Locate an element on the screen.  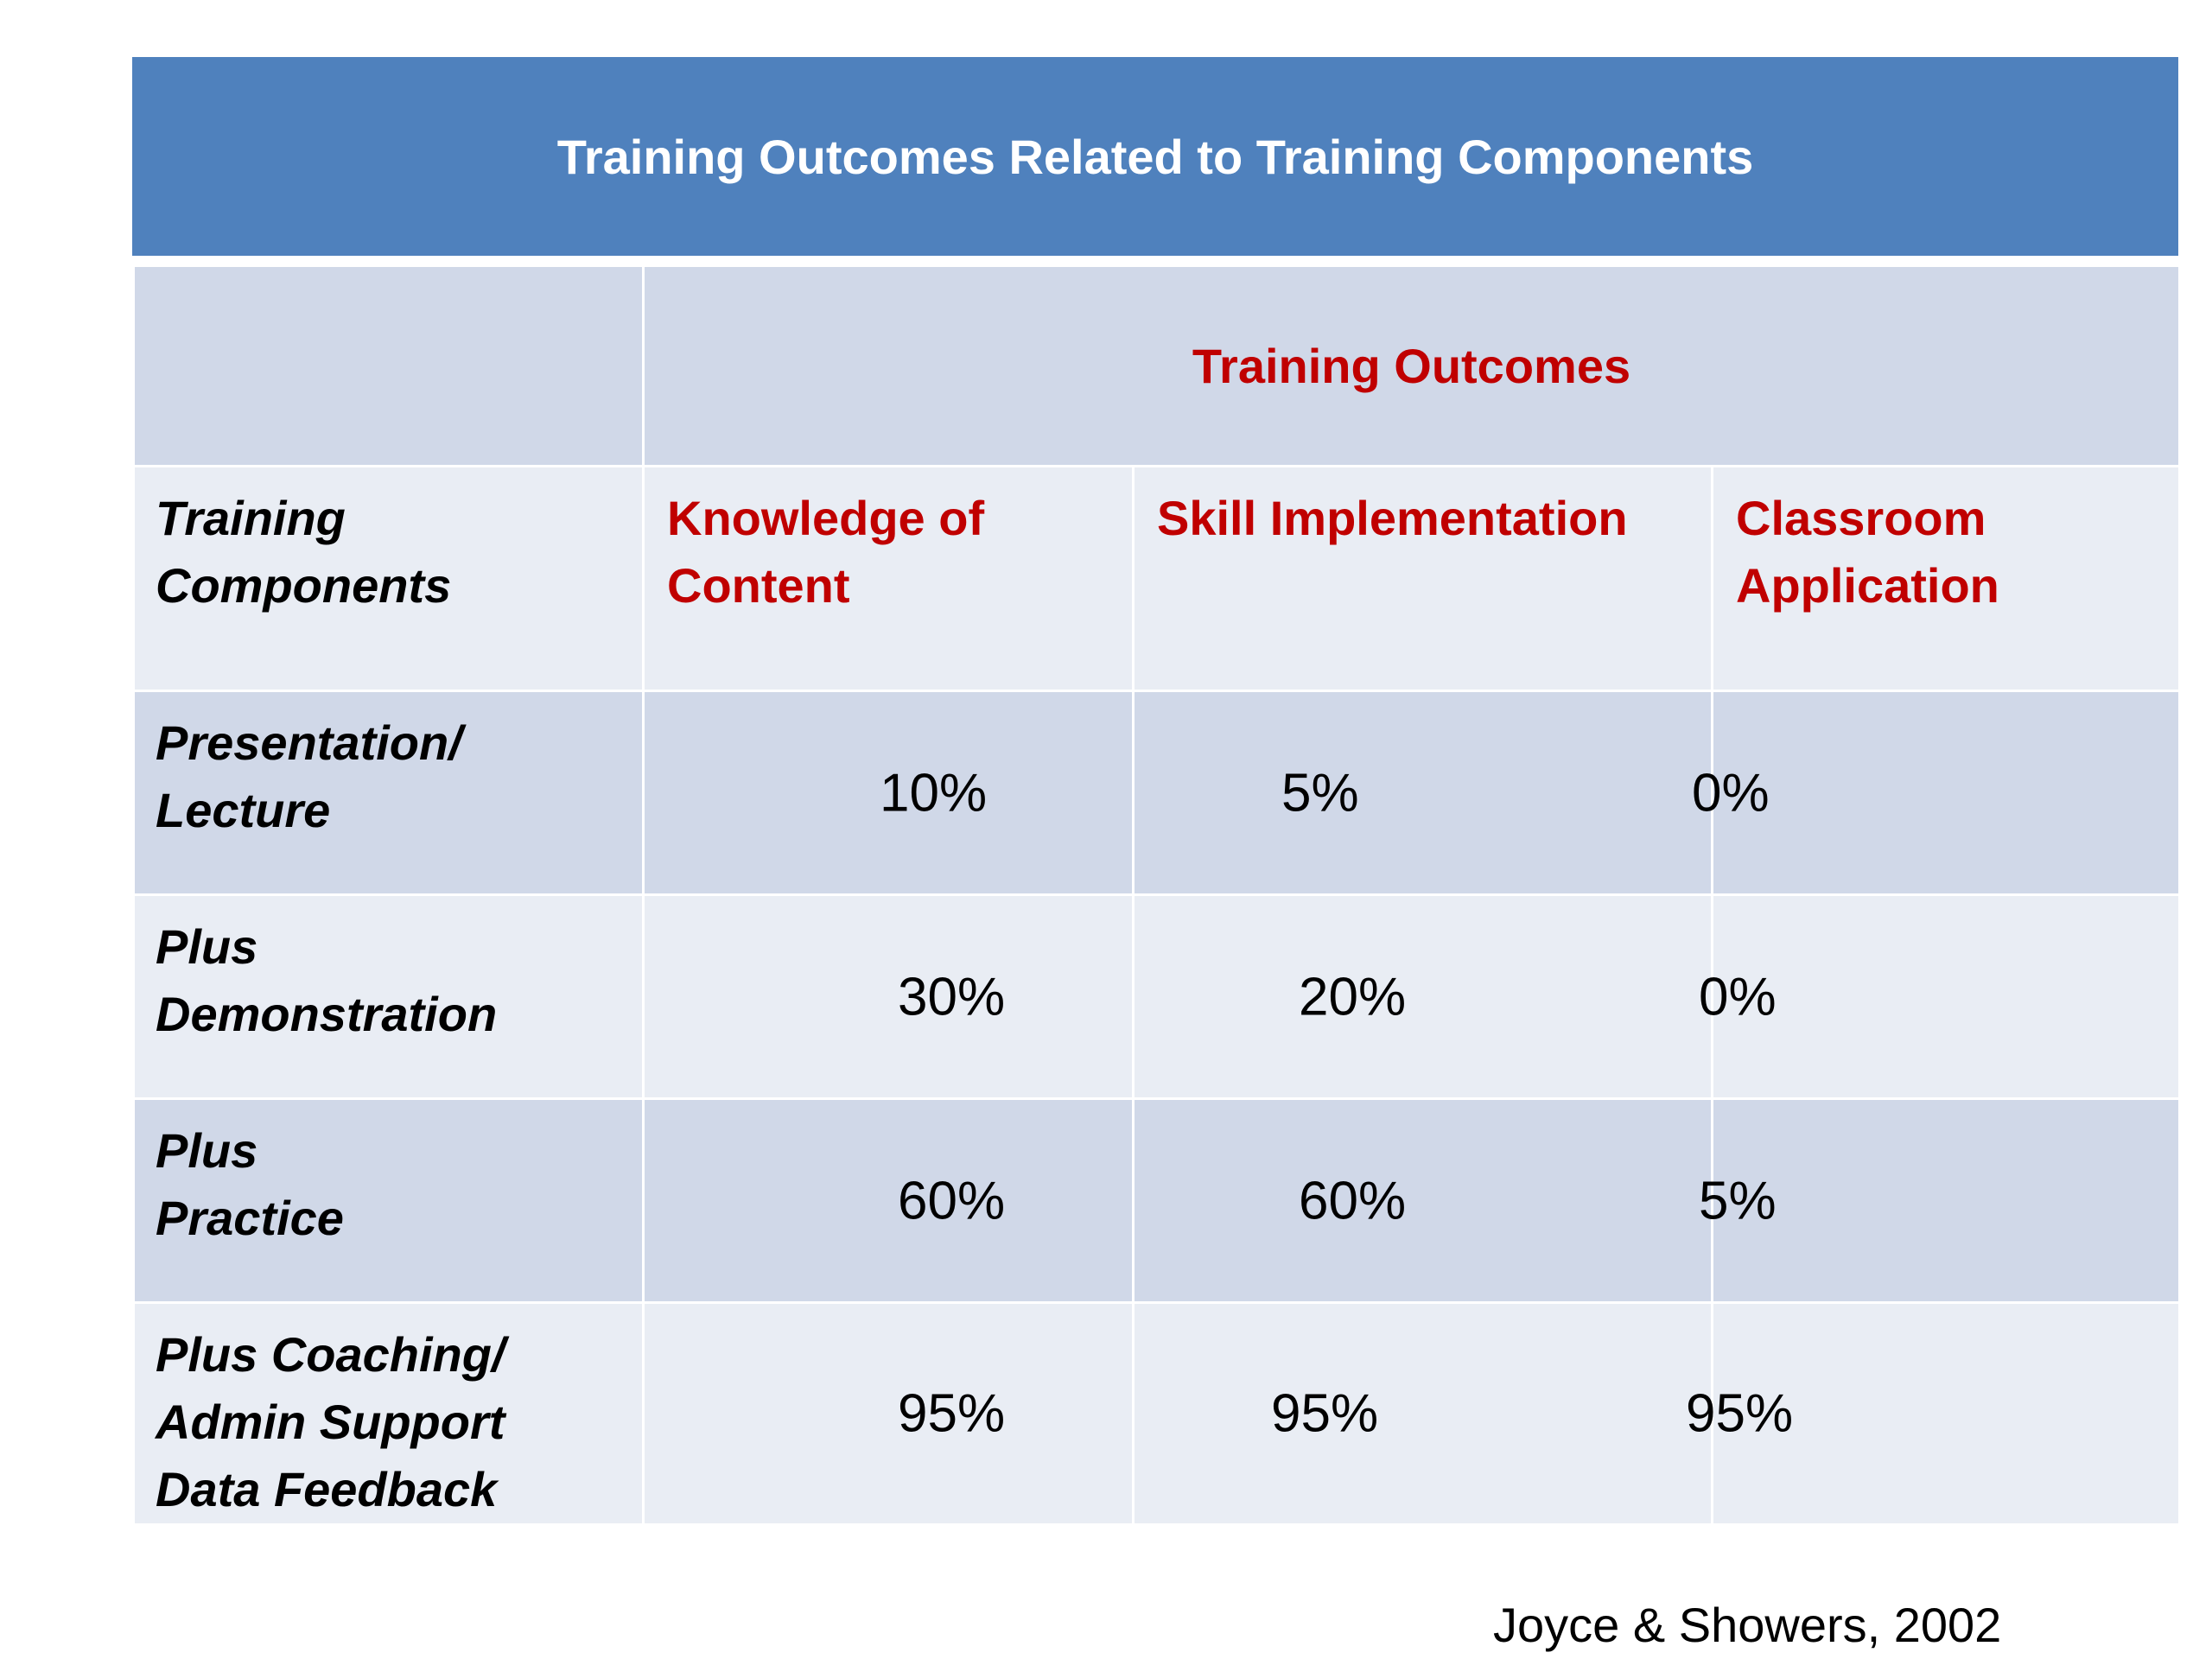
row-label-line: Presentation/ is located at coordinates (309, 742).